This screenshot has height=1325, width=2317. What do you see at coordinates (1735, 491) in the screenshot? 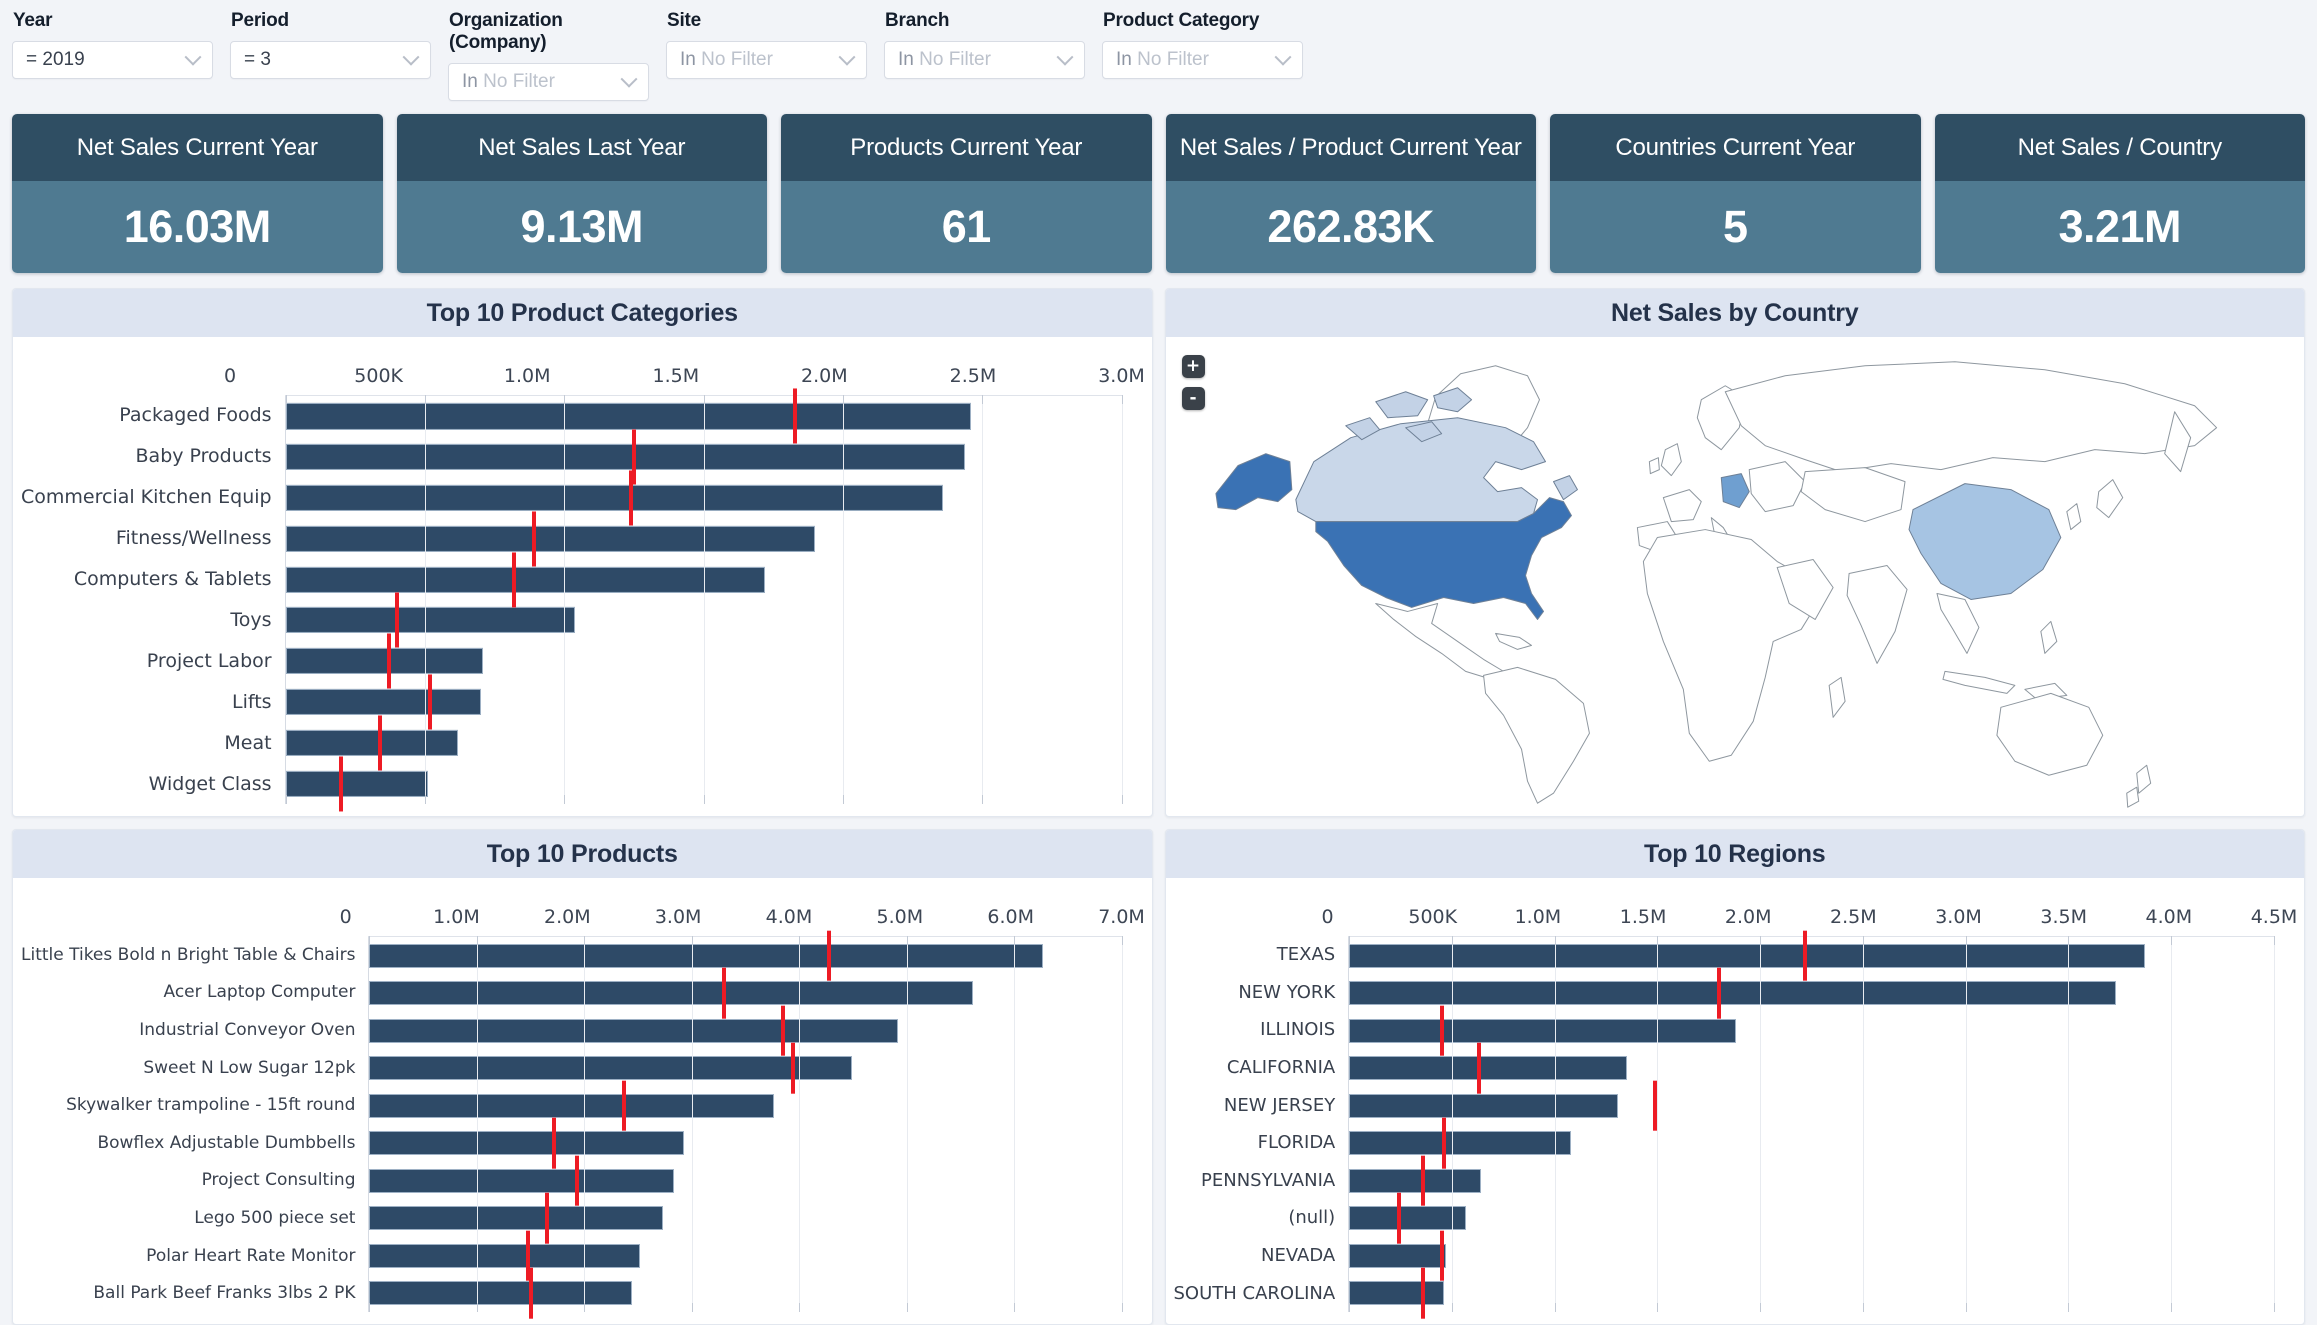
I see `map-country-germany` at bounding box center [1735, 491].